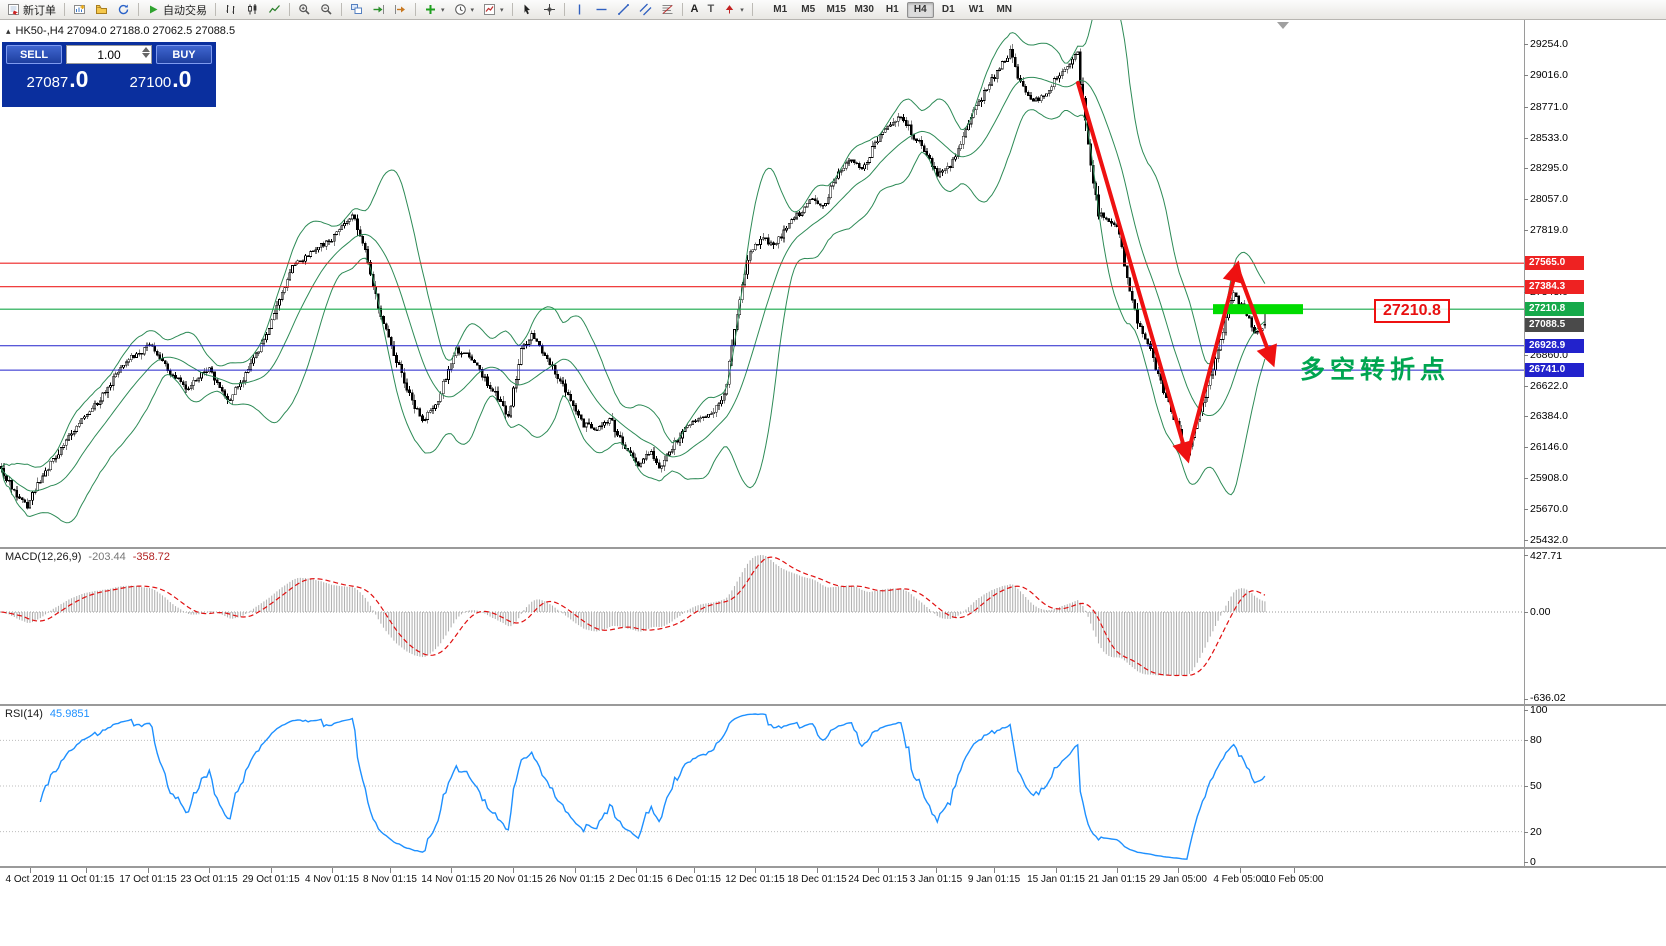  I want to click on timeframe-m1-button: M1, so click(780, 10).